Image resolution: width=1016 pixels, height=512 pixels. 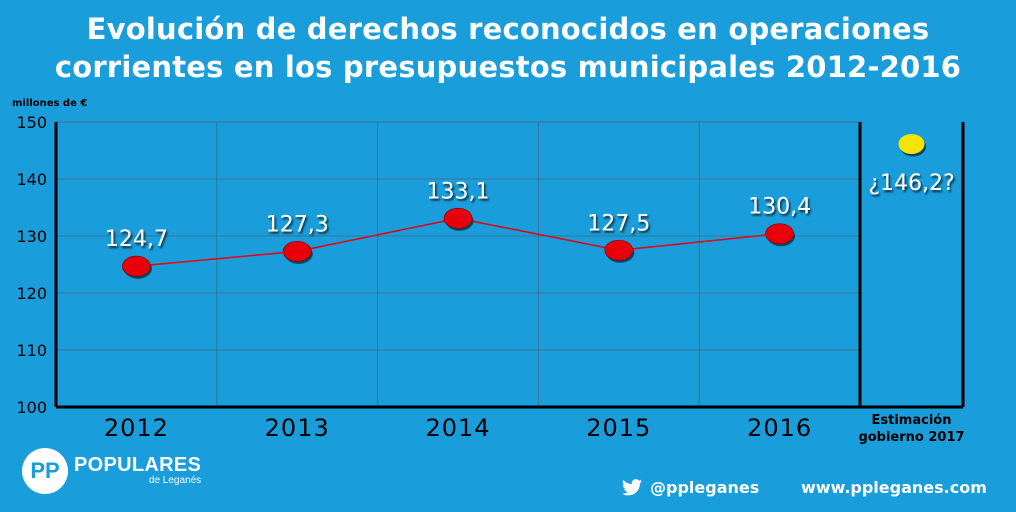 I want to click on pp-logo-mark: PP, so click(x=45, y=471).